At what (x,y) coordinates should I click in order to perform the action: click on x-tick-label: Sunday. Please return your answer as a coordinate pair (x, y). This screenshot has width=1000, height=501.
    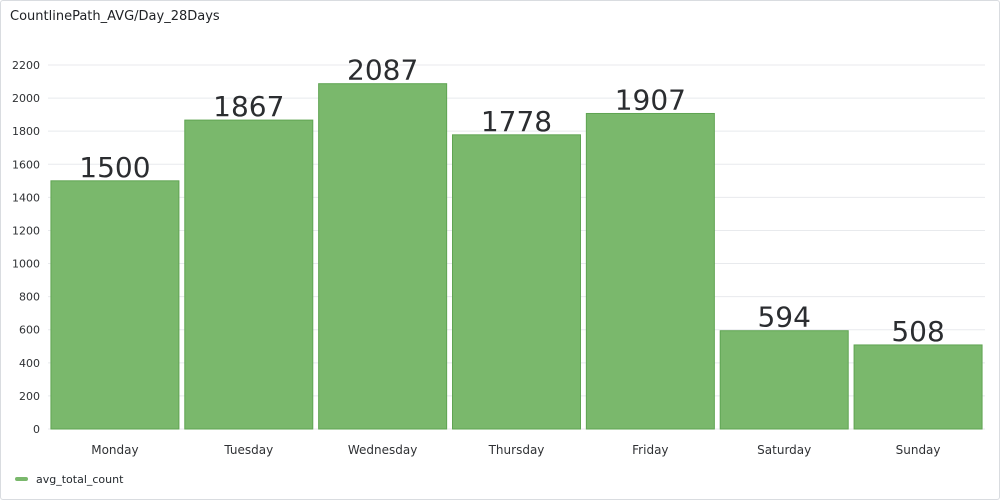
    Looking at the image, I should click on (918, 450).